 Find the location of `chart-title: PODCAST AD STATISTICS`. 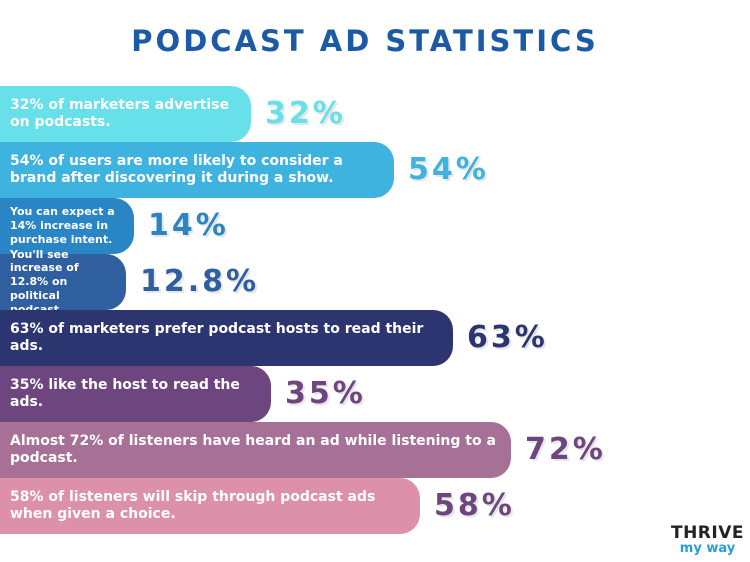

chart-title: PODCAST AD STATISTICS is located at coordinates (365, 41).